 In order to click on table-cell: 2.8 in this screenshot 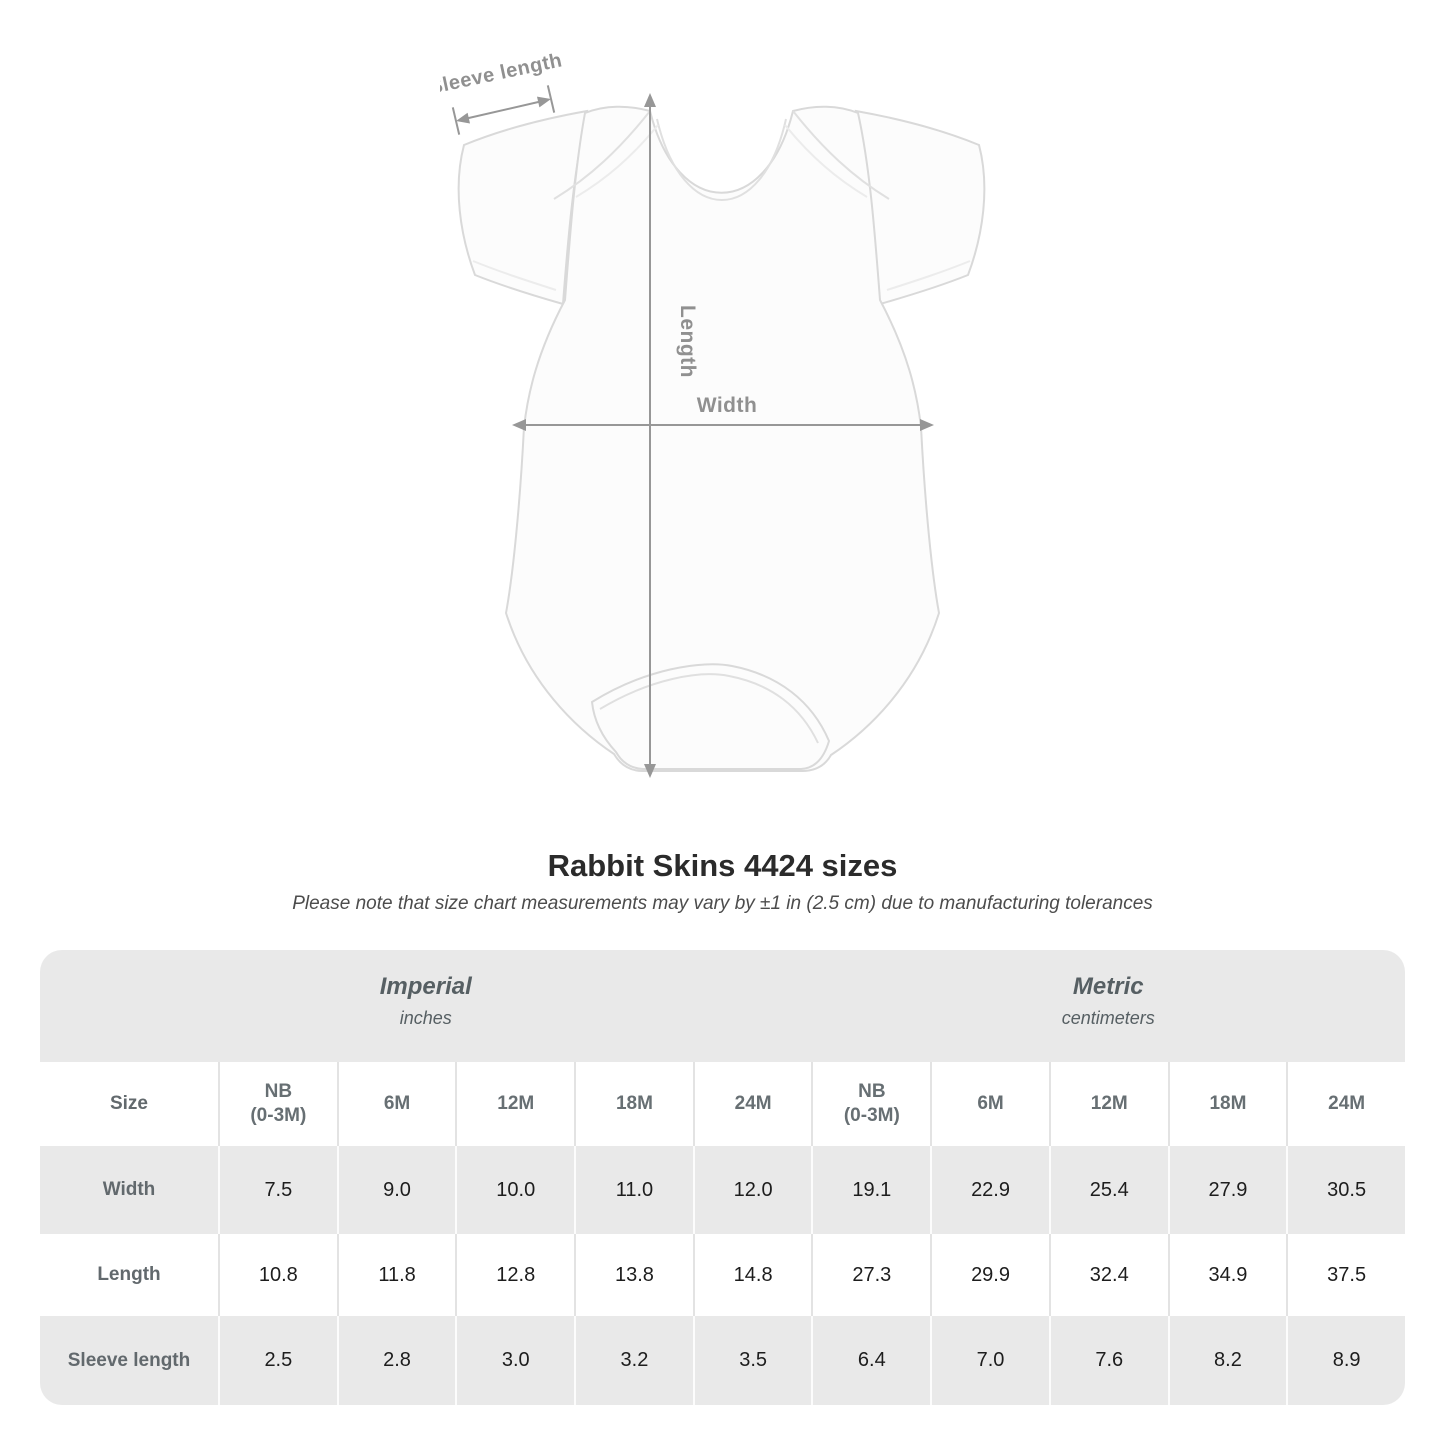, I will do `click(396, 1360)`.